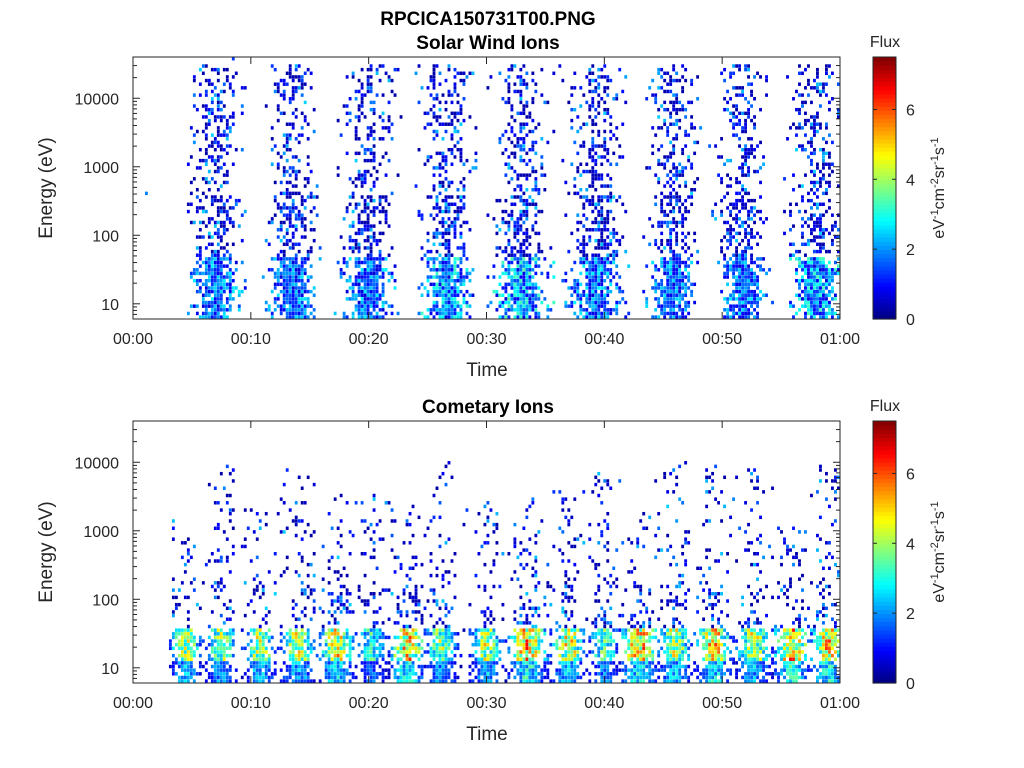 This screenshot has height=768, width=1024. Describe the element at coordinates (885, 42) in the screenshot. I see `solar-wind-colorbar-title: Flux` at that location.